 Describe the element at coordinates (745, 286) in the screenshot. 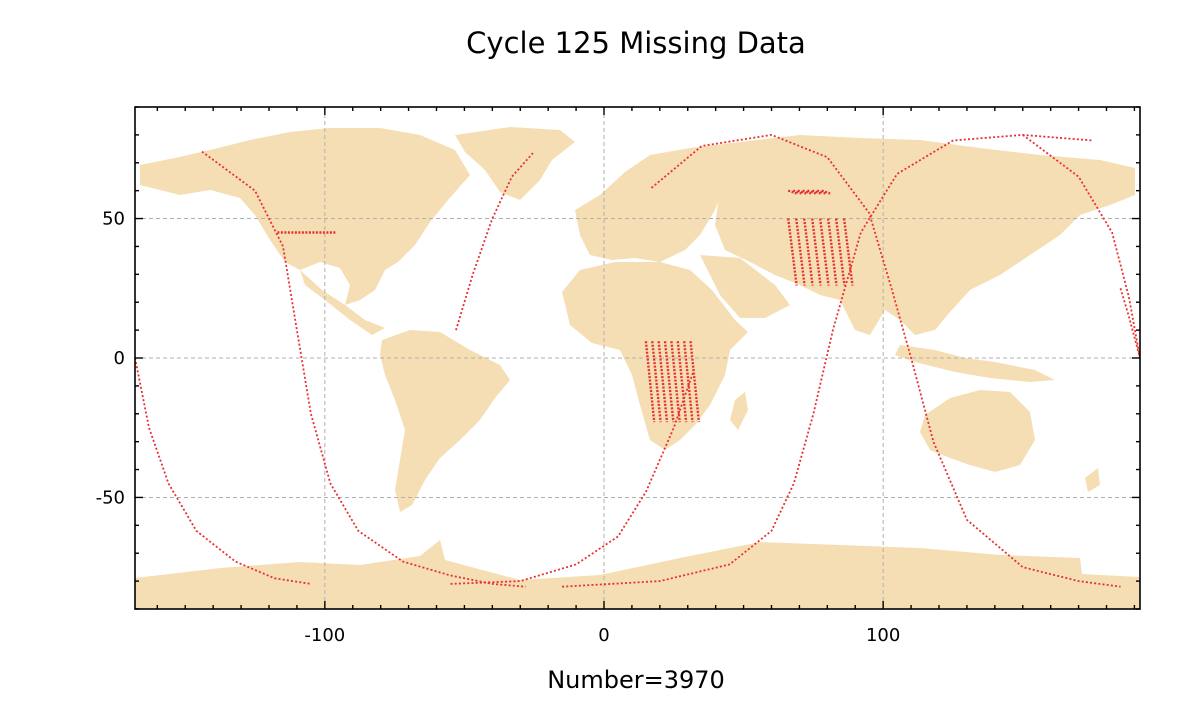

I see `land-arabia` at that location.